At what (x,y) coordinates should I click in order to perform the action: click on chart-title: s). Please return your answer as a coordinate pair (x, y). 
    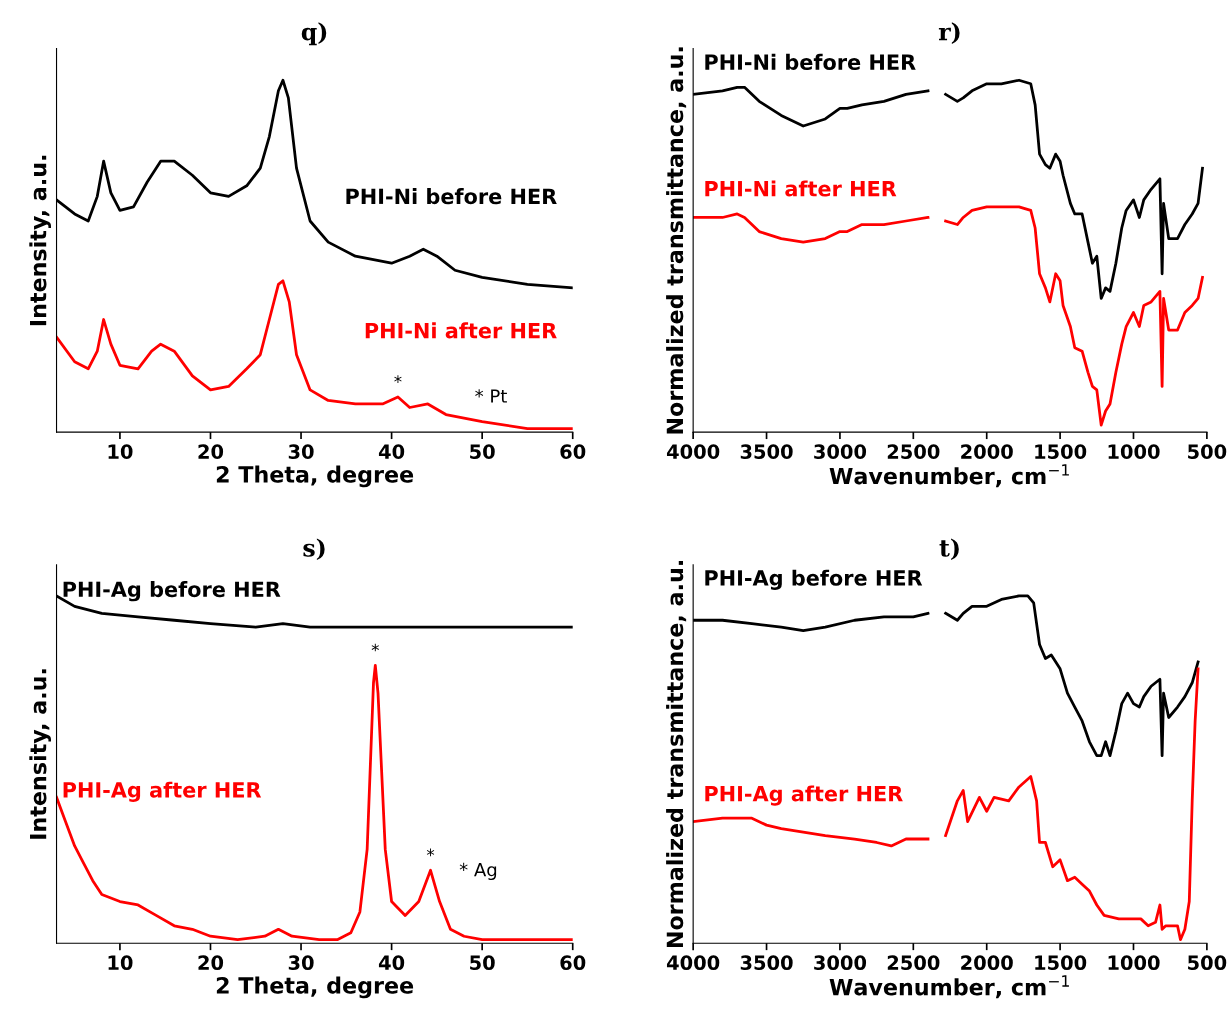
    Looking at the image, I should click on (314, 549).